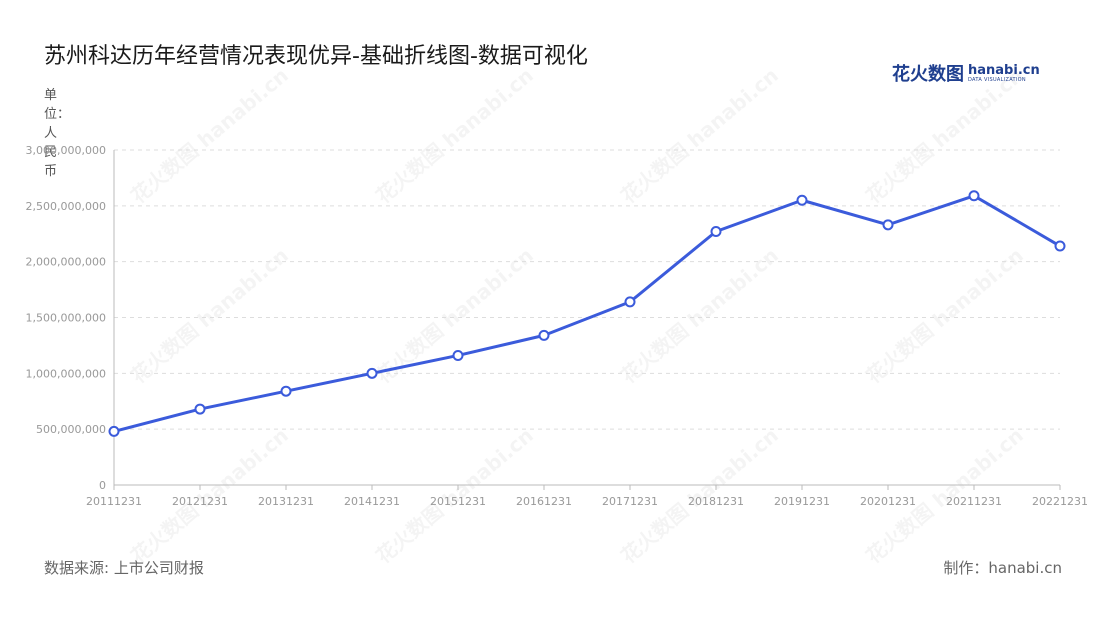 Image resolution: width=1100 pixels, height=620 pixels. I want to click on y-tick-label: 2,500,000,000, so click(66, 206).